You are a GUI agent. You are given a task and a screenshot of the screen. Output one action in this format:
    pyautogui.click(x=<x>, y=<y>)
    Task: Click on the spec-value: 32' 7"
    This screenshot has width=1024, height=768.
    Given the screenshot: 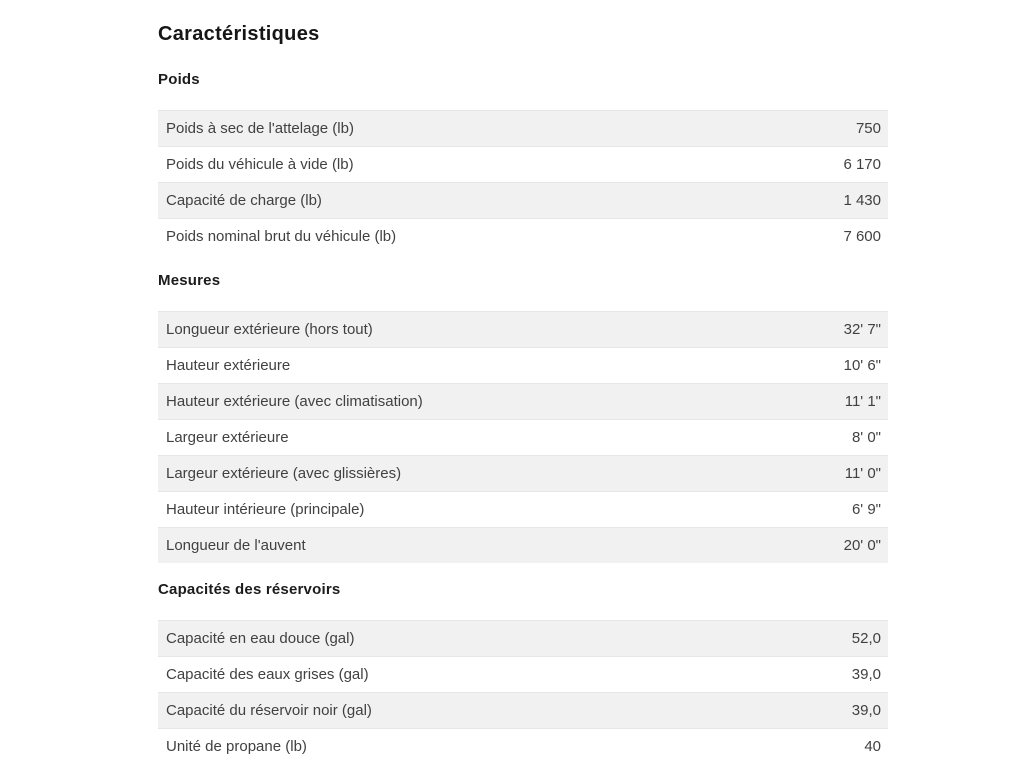 What is the action you would take?
    pyautogui.click(x=862, y=329)
    